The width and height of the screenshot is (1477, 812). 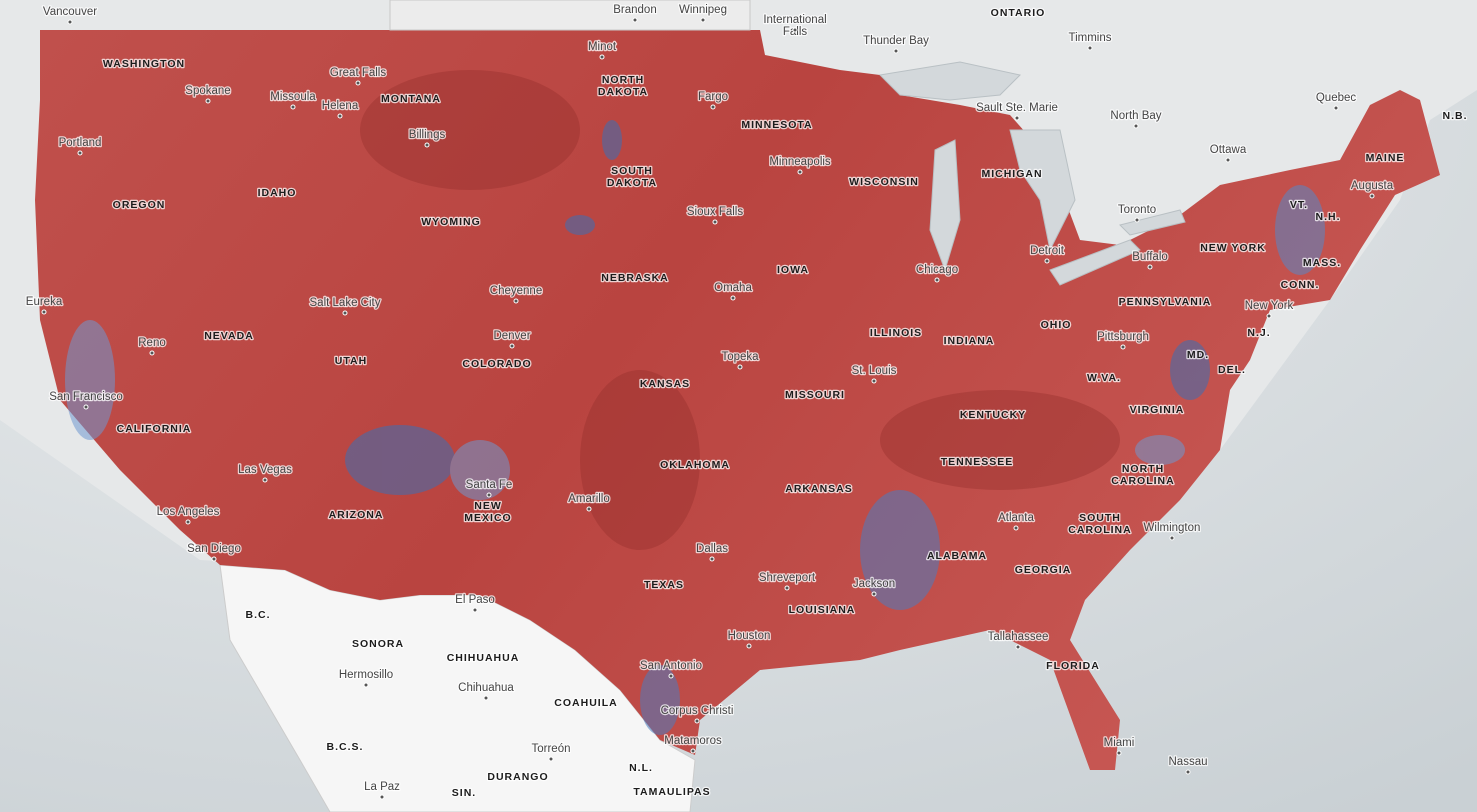 What do you see at coordinates (585, 703) in the screenshot?
I see `region-label: COAHUILA` at bounding box center [585, 703].